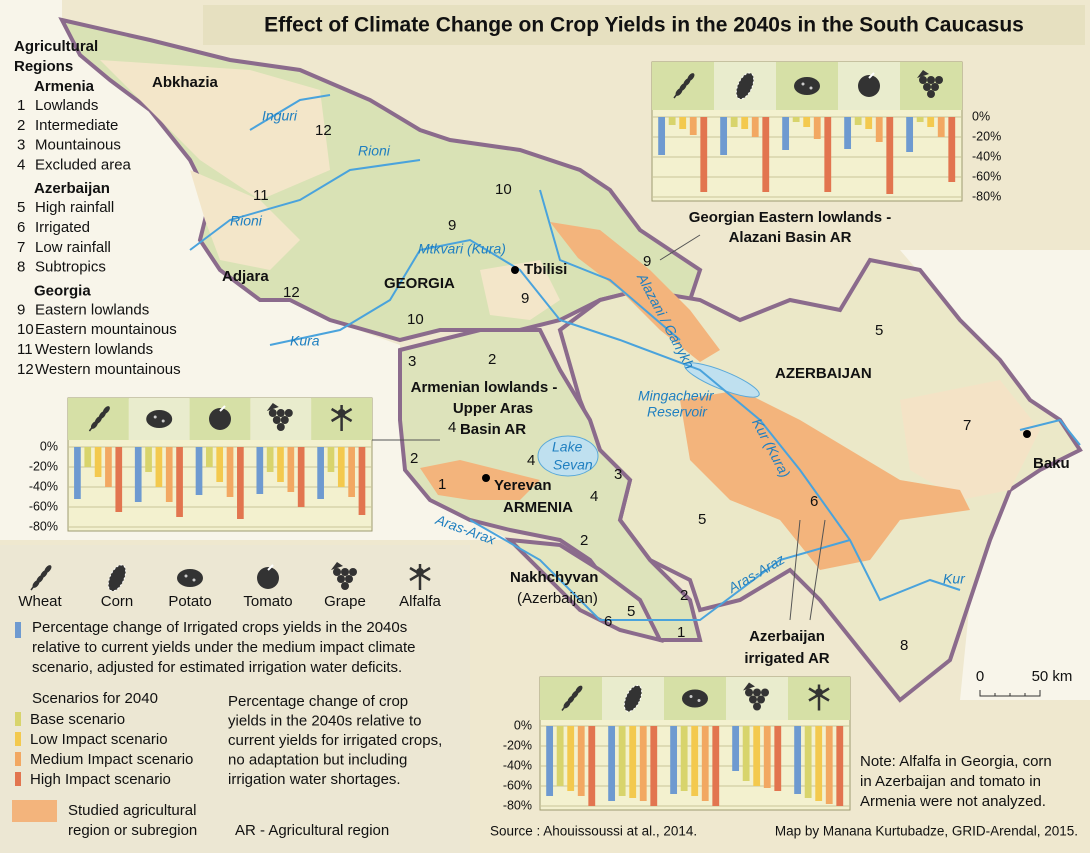  I want to click on icon-tomato, so click(268, 578).